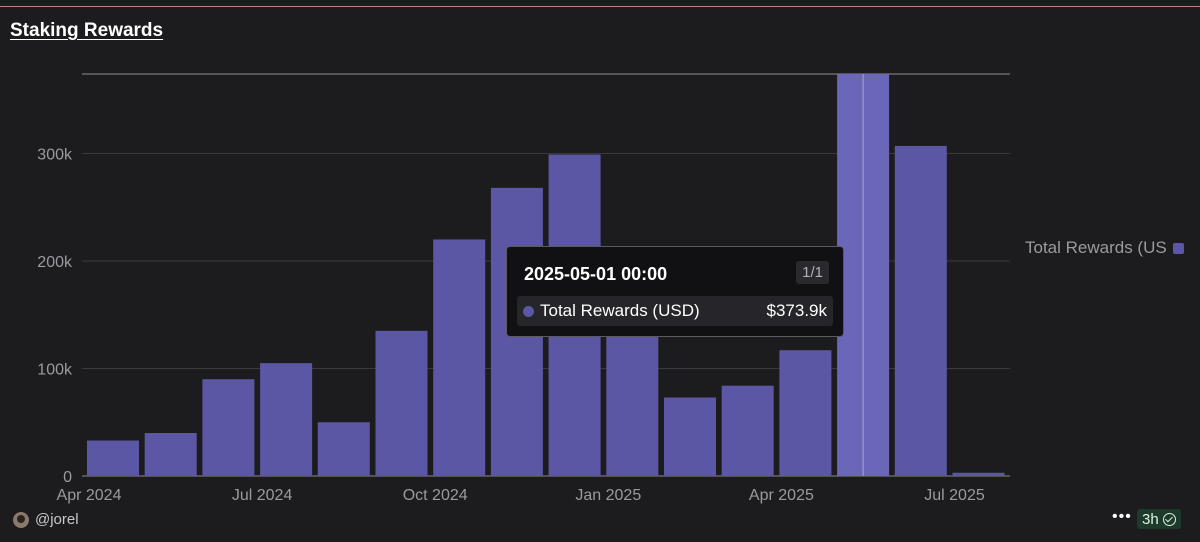 The image size is (1200, 542). Describe the element at coordinates (435, 495) in the screenshot. I see `x-tick-label: Oct 2024` at that location.